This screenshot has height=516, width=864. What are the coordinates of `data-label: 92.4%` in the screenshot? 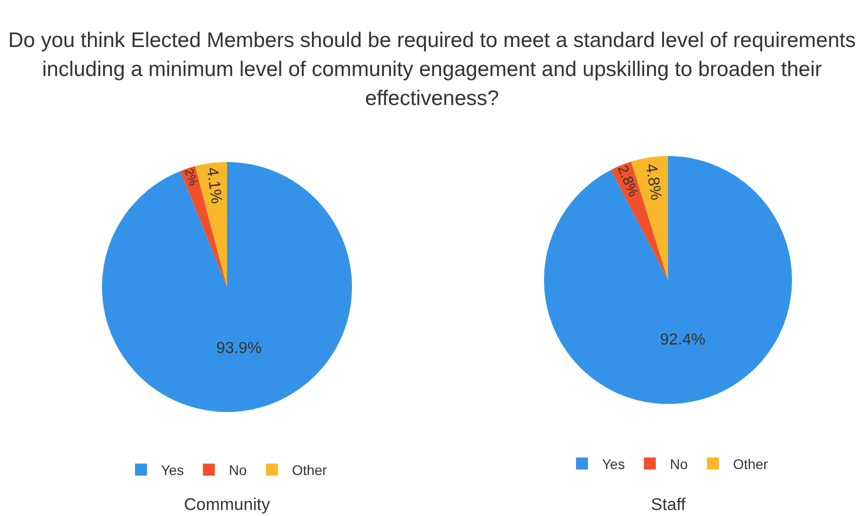 It's located at (683, 340).